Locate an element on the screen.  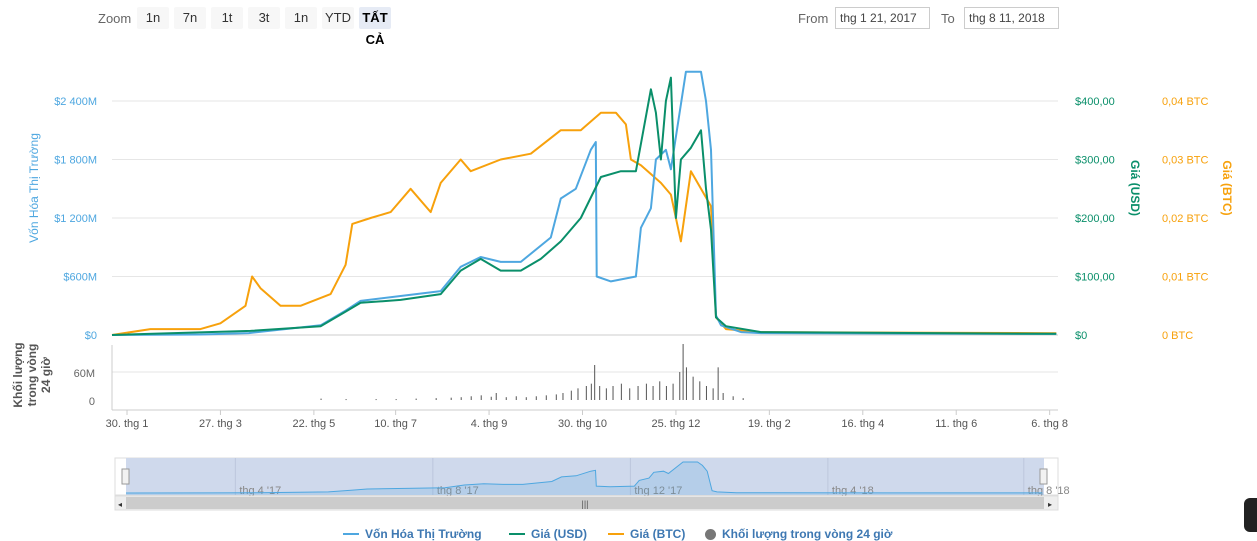
x-tick-label: 4. thg 9 is located at coordinates (489, 424).